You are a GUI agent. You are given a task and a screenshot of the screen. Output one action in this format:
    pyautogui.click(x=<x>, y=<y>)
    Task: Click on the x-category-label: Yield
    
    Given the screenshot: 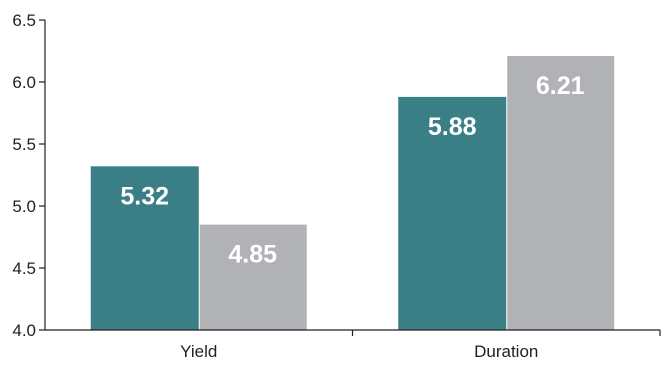 What is the action you would take?
    pyautogui.click(x=198, y=351)
    